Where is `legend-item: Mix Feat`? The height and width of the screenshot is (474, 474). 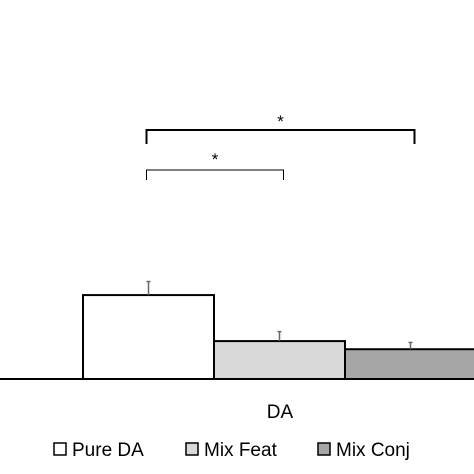
legend-item: Mix Feat is located at coordinates (231, 450).